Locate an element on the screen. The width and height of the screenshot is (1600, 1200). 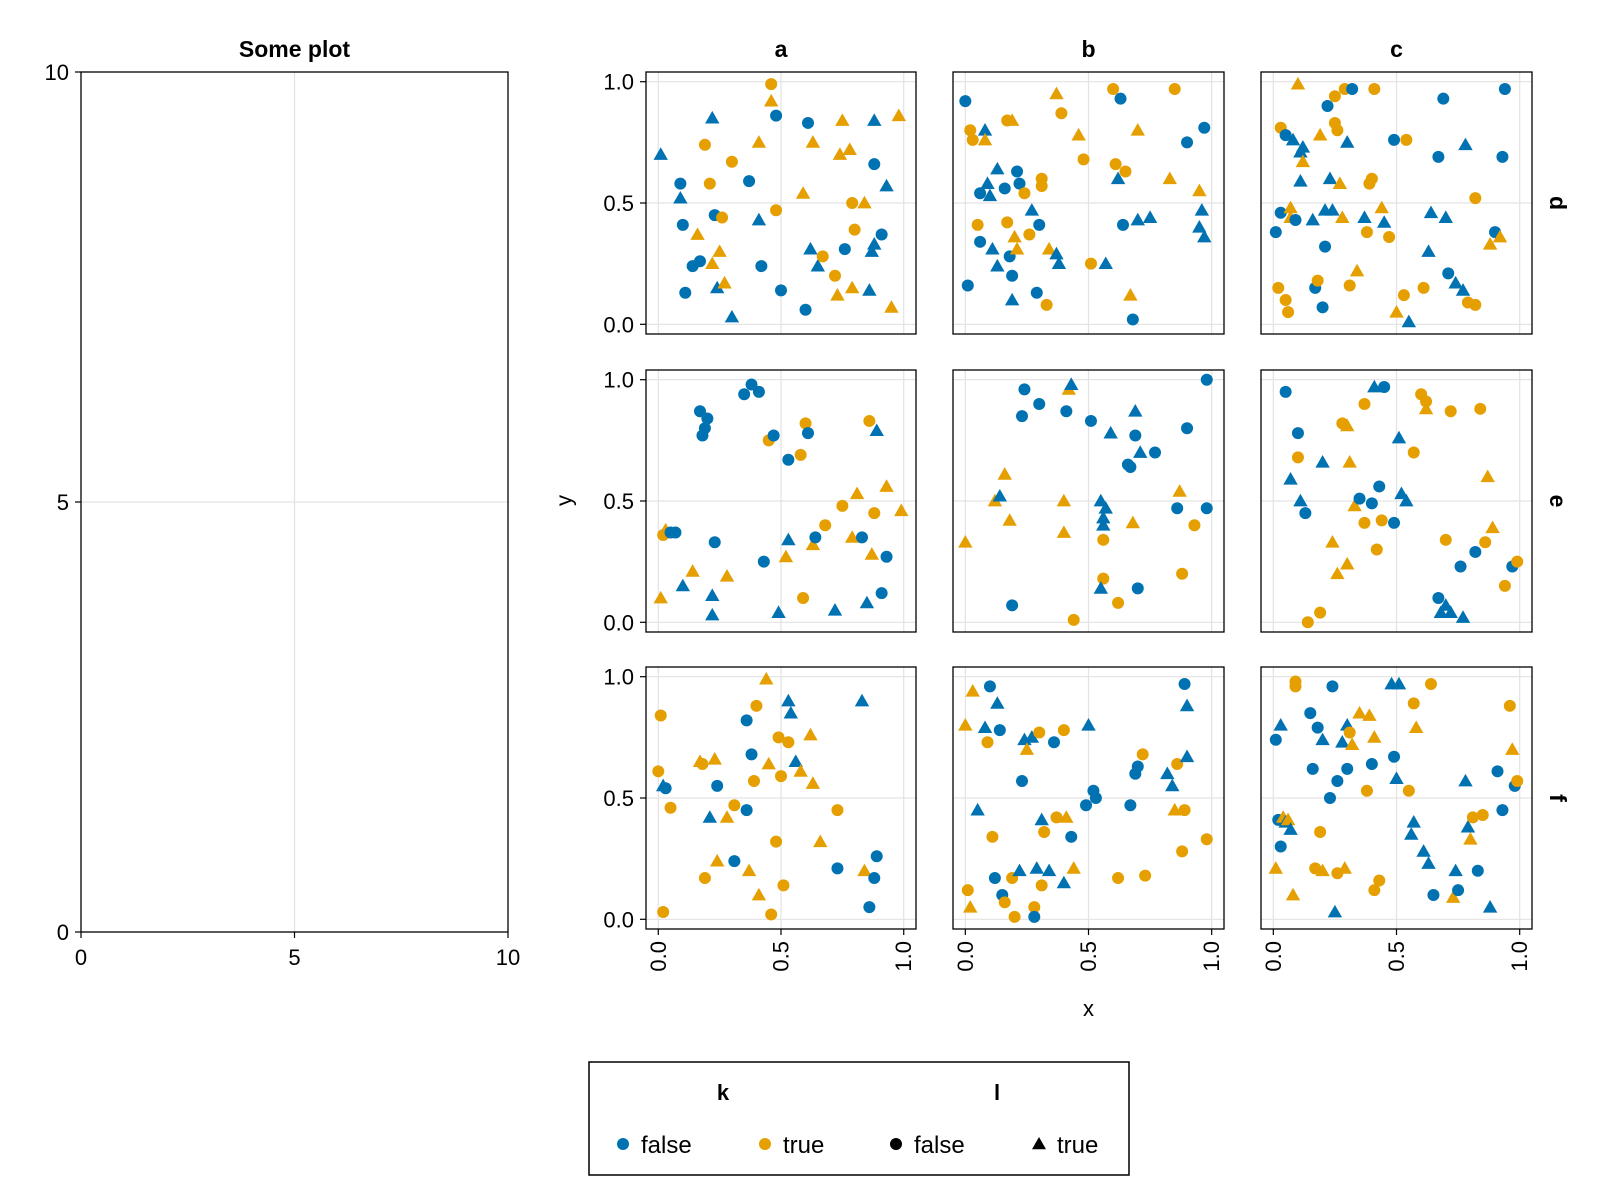
facet-panel-a-f: 0.0 0.5 1.0 0.0 0.5 1.0 is located at coordinates (760, 818).